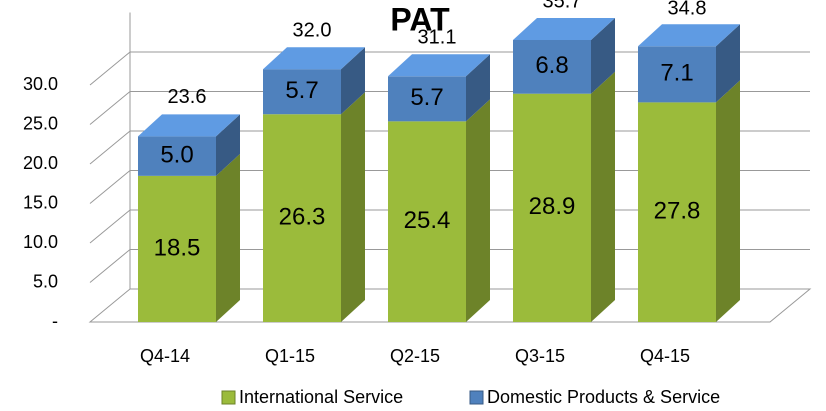 This screenshot has width=826, height=411. I want to click on x-tick-label: Q4-15, so click(665, 356).